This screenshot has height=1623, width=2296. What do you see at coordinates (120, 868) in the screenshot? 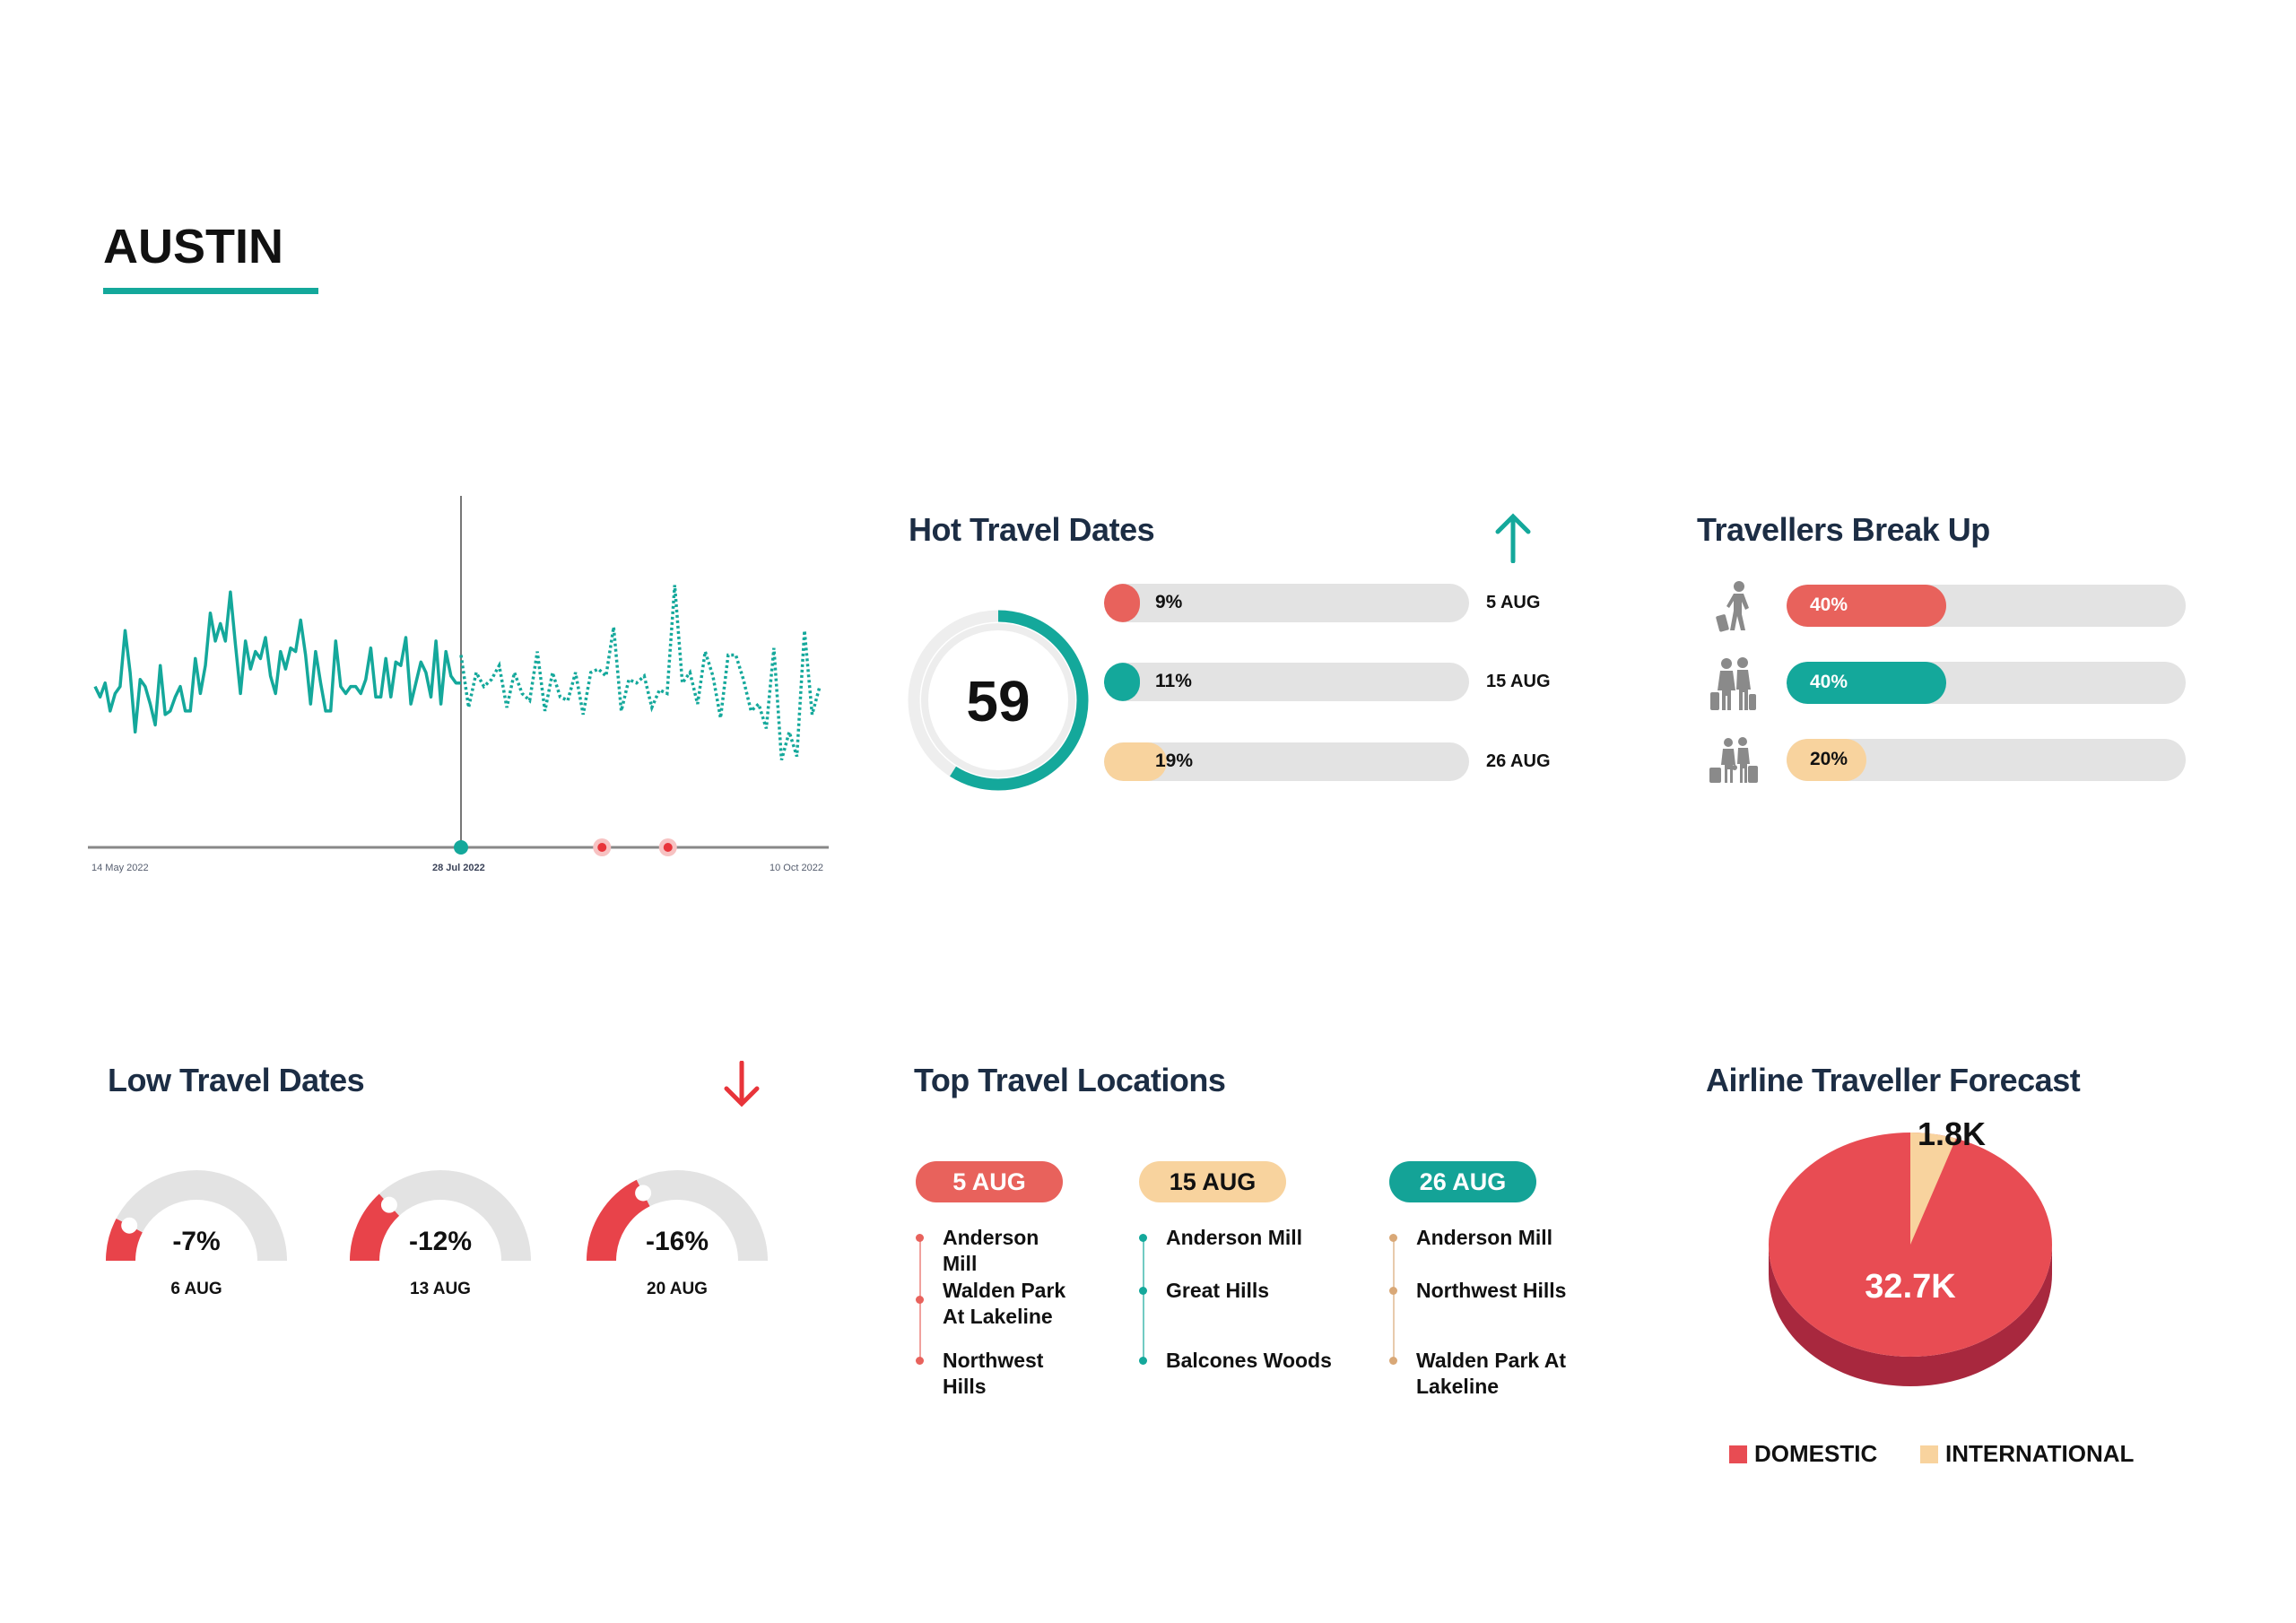
I see `x-tick-start: 14 May 2022` at bounding box center [120, 868].